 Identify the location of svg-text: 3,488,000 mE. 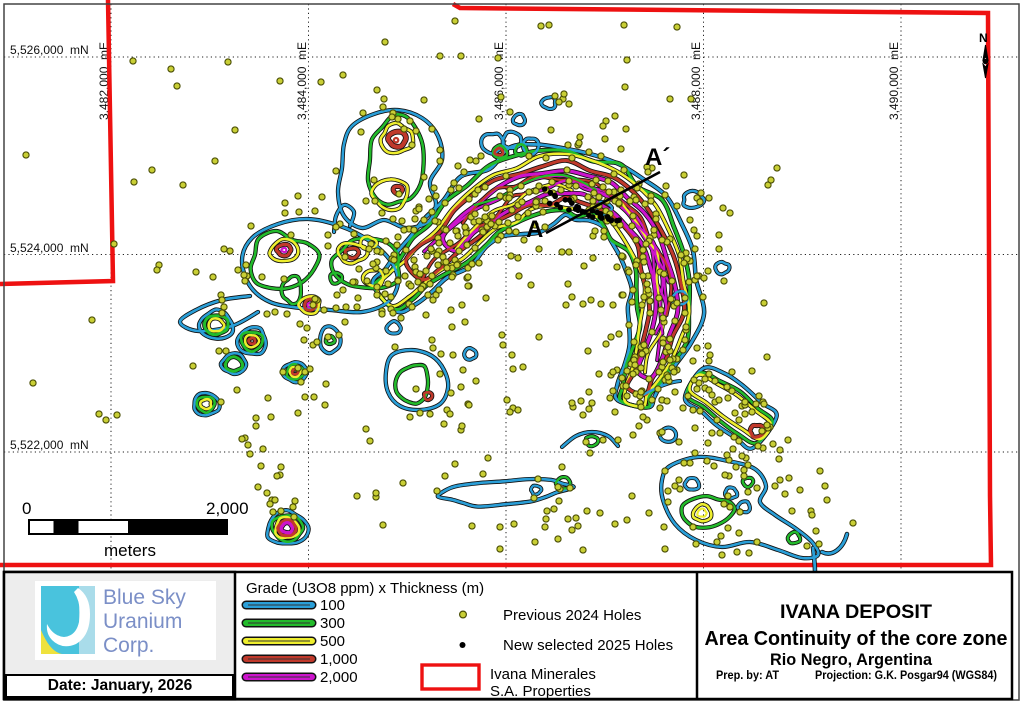
(696, 81).